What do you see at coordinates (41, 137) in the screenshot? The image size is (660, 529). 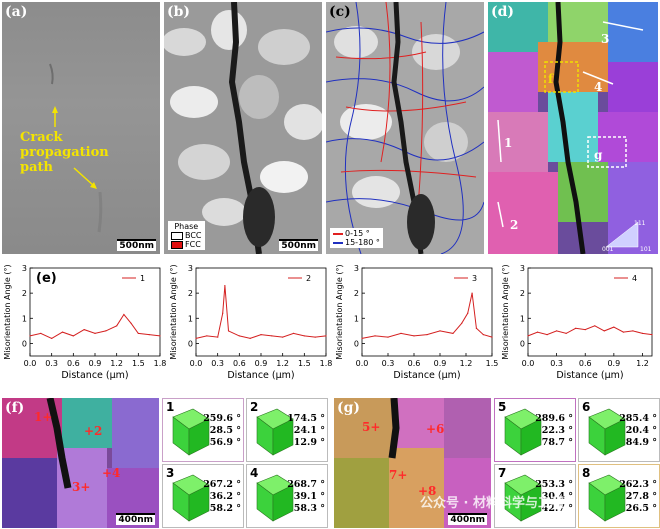 I see `annotation-line-1: Crack` at bounding box center [41, 137].